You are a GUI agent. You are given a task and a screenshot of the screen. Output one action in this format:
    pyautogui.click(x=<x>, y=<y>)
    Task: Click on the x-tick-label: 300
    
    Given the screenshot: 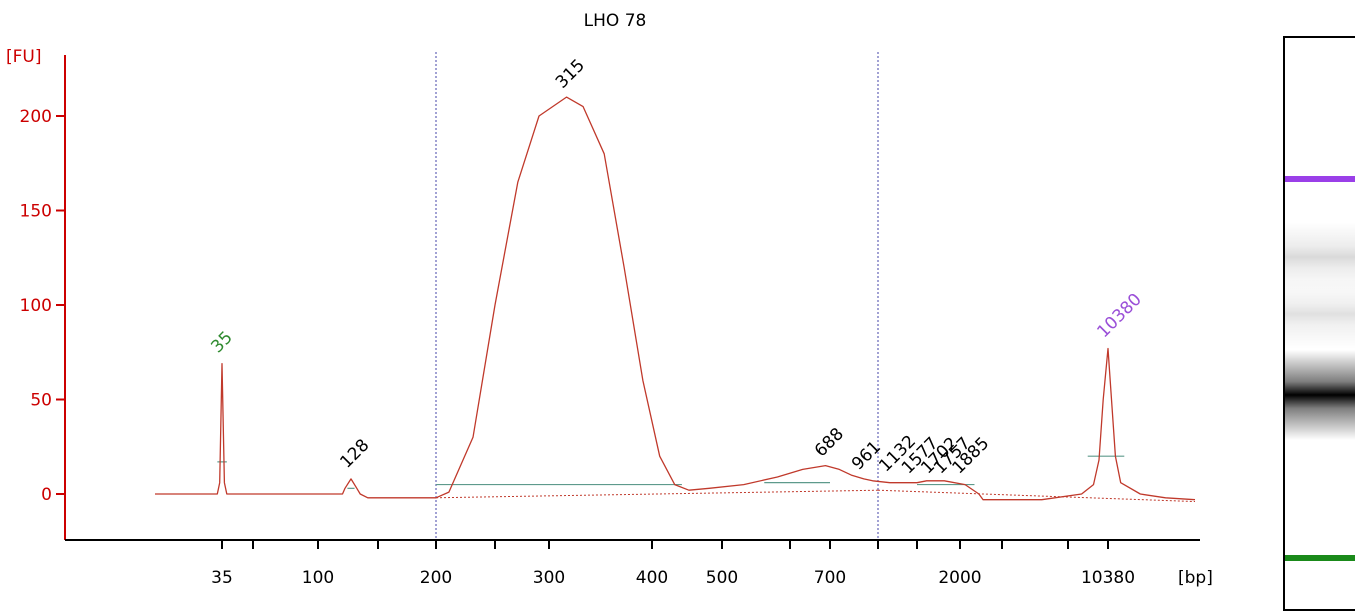 What is the action you would take?
    pyautogui.click(x=549, y=578)
    